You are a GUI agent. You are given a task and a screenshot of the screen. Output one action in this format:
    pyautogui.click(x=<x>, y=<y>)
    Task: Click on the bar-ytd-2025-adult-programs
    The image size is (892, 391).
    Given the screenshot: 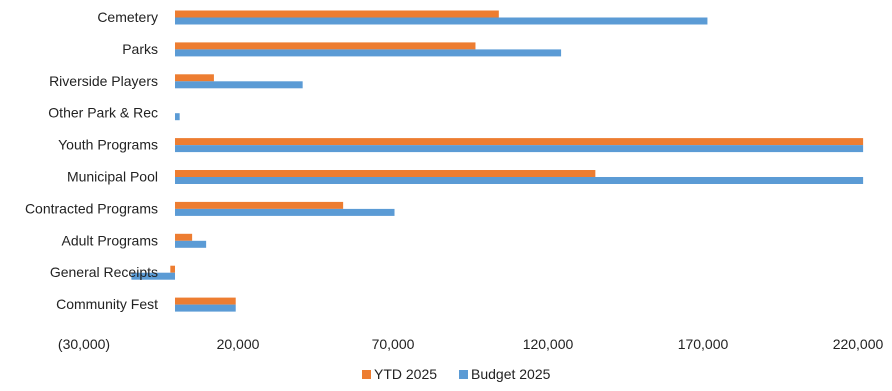 What is the action you would take?
    pyautogui.click(x=184, y=237)
    